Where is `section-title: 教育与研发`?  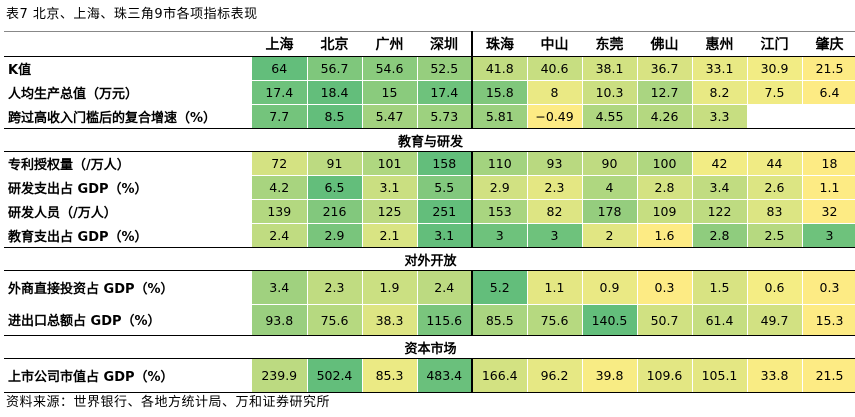 section-title: 教育与研发 is located at coordinates (429, 140).